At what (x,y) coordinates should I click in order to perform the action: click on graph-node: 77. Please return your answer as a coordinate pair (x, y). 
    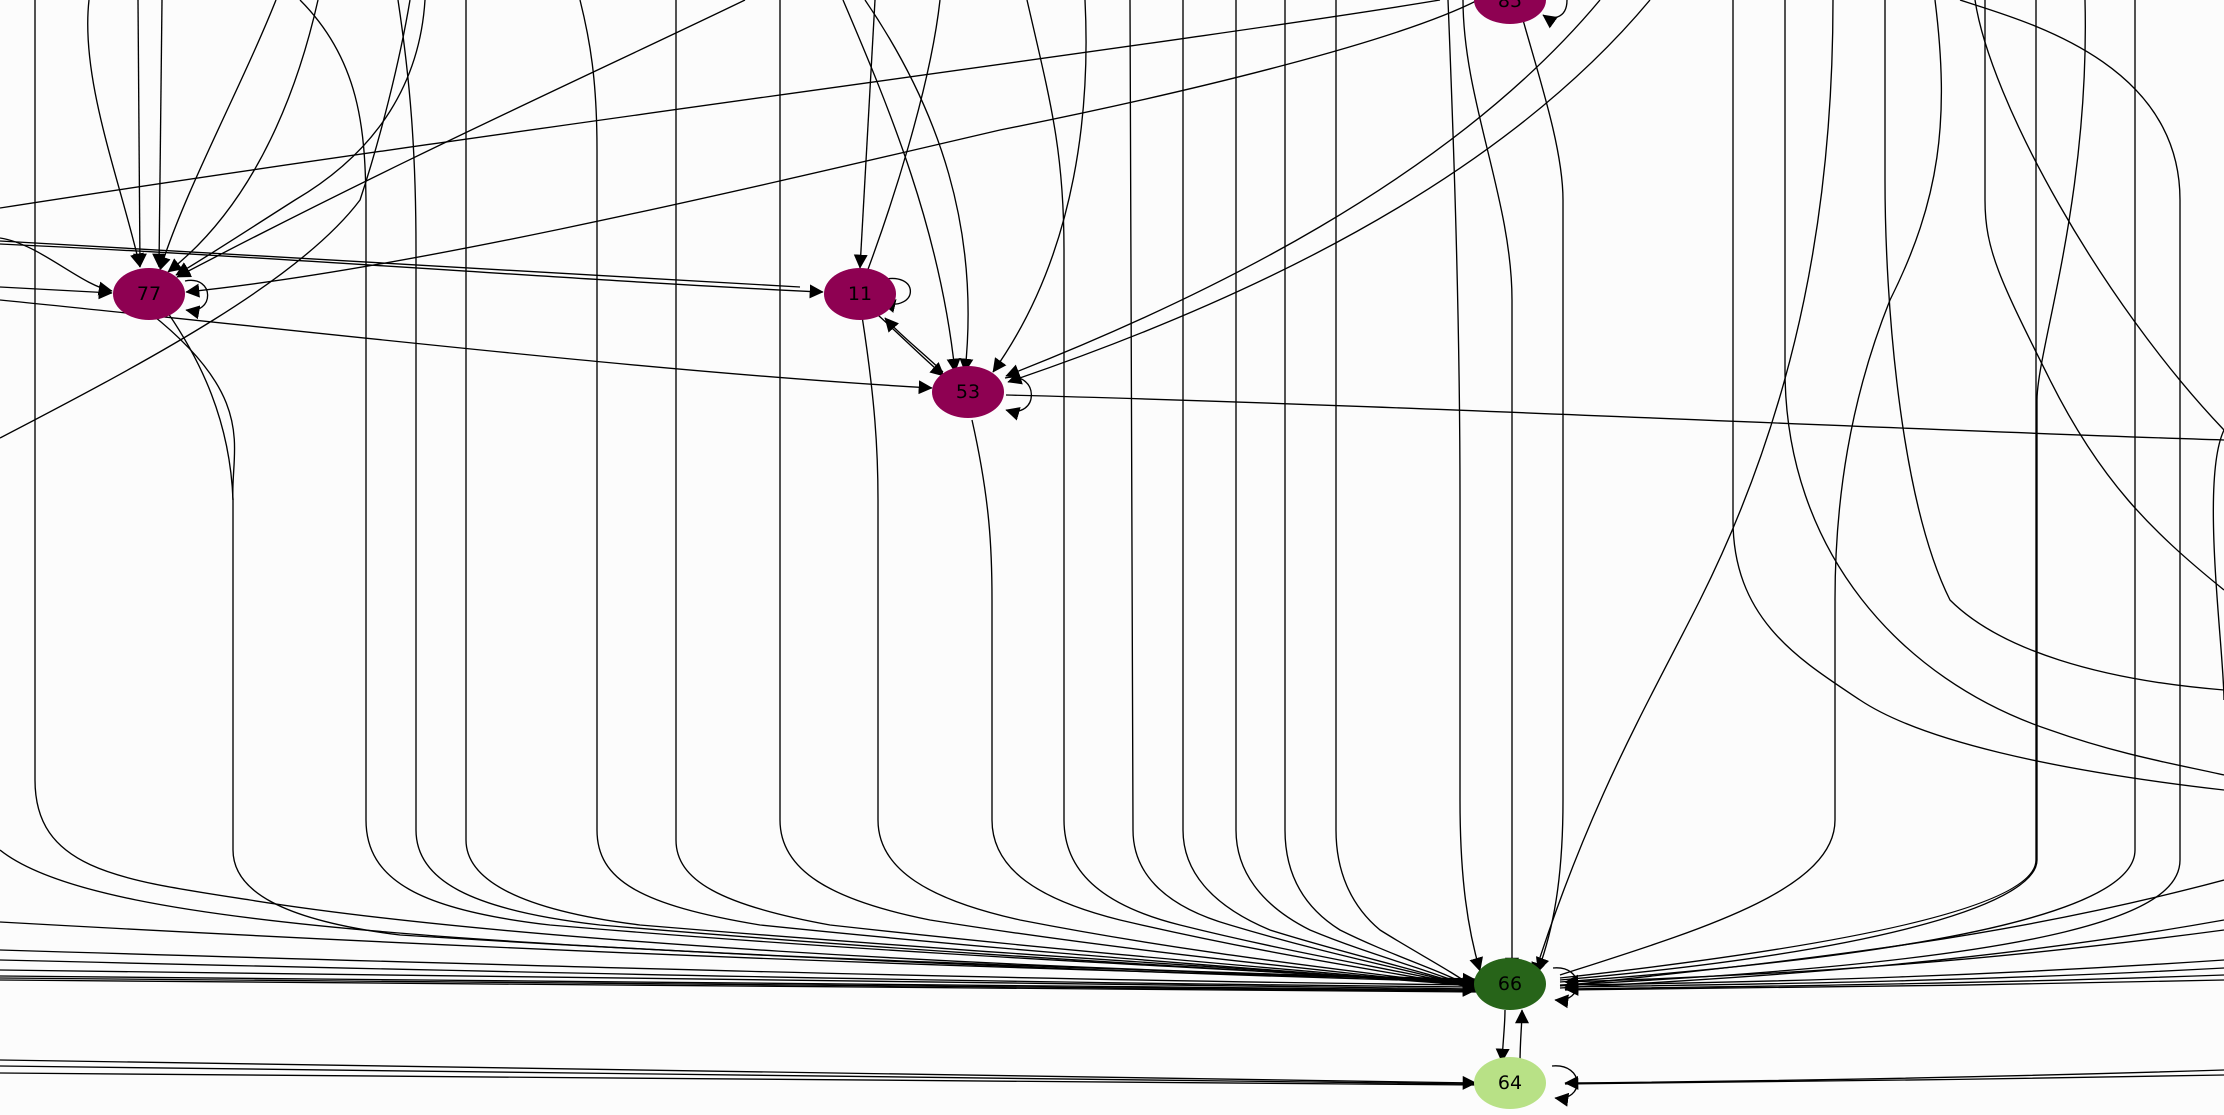
    Looking at the image, I should click on (149, 294).